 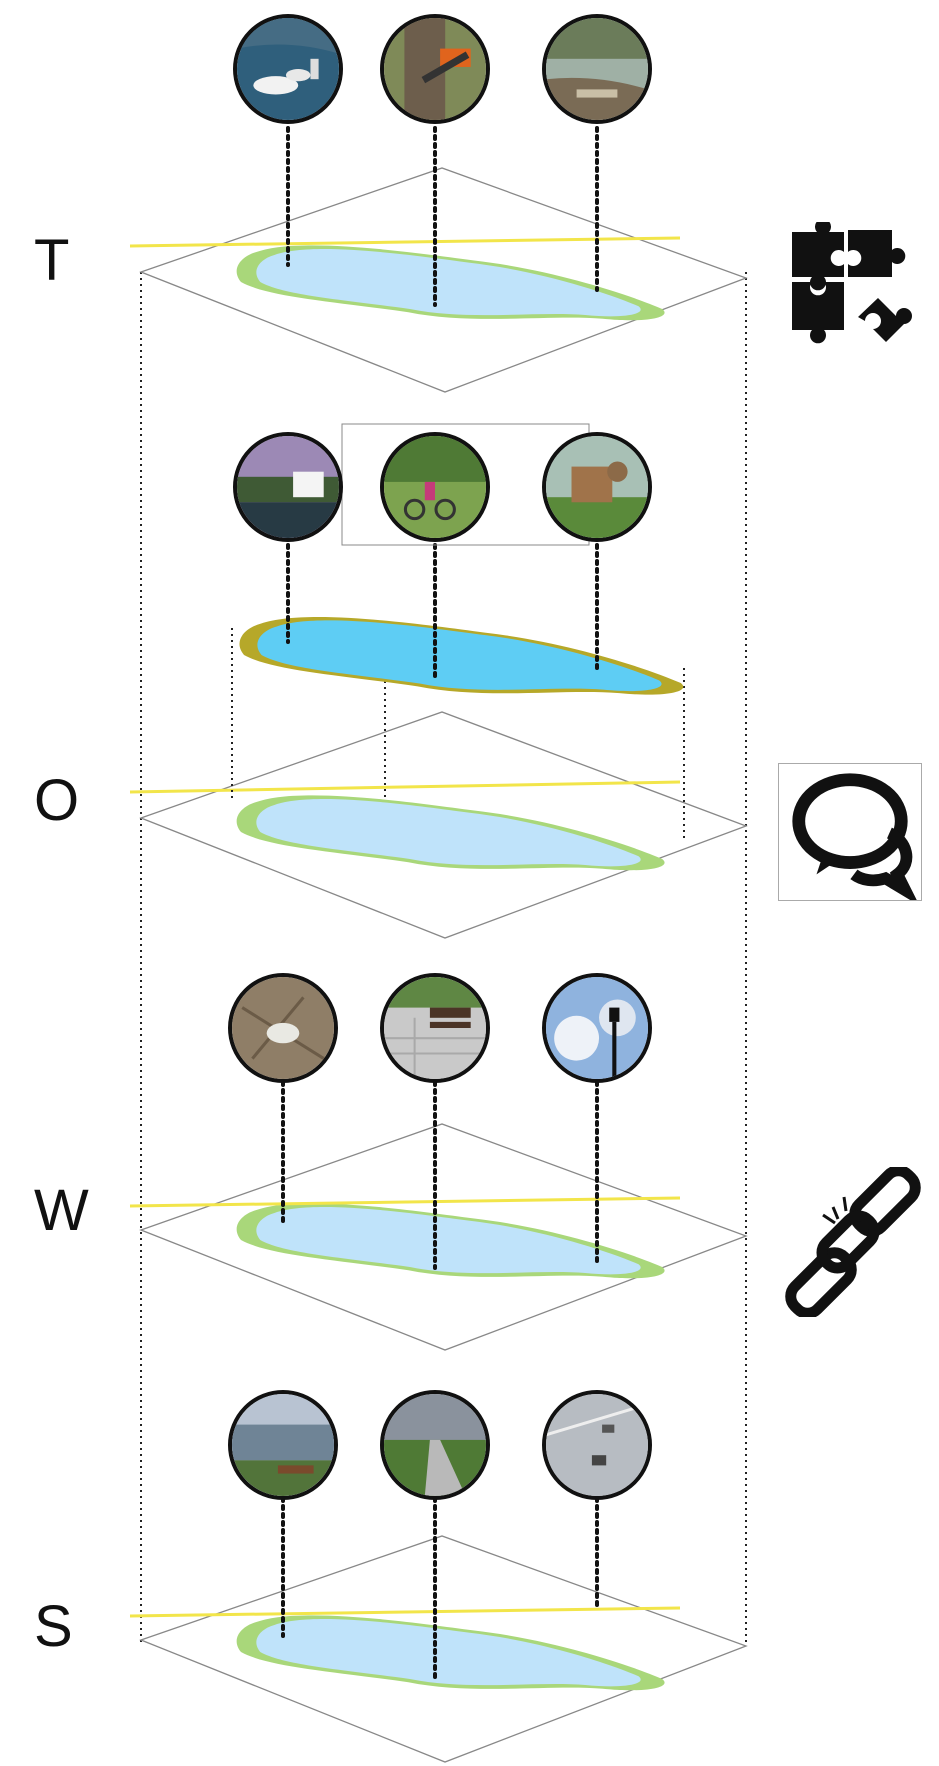 What do you see at coordinates (852, 287) in the screenshot?
I see `puzzle-pieces-icon` at bounding box center [852, 287].